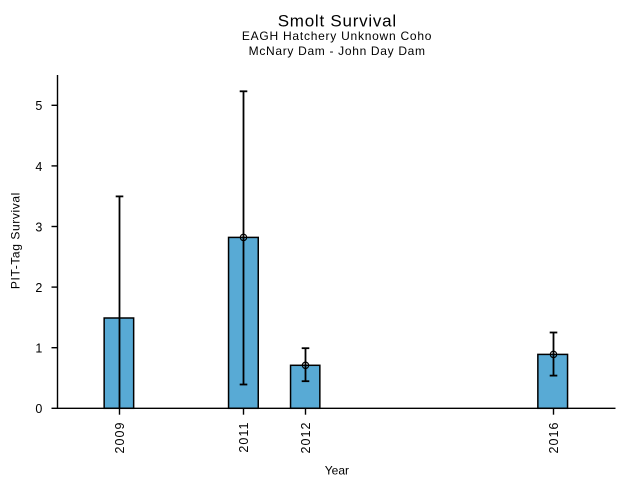 The width and height of the screenshot is (640, 480). I want to click on svg-text: EAGH Hatchery Unknown Coho, so click(337, 36).